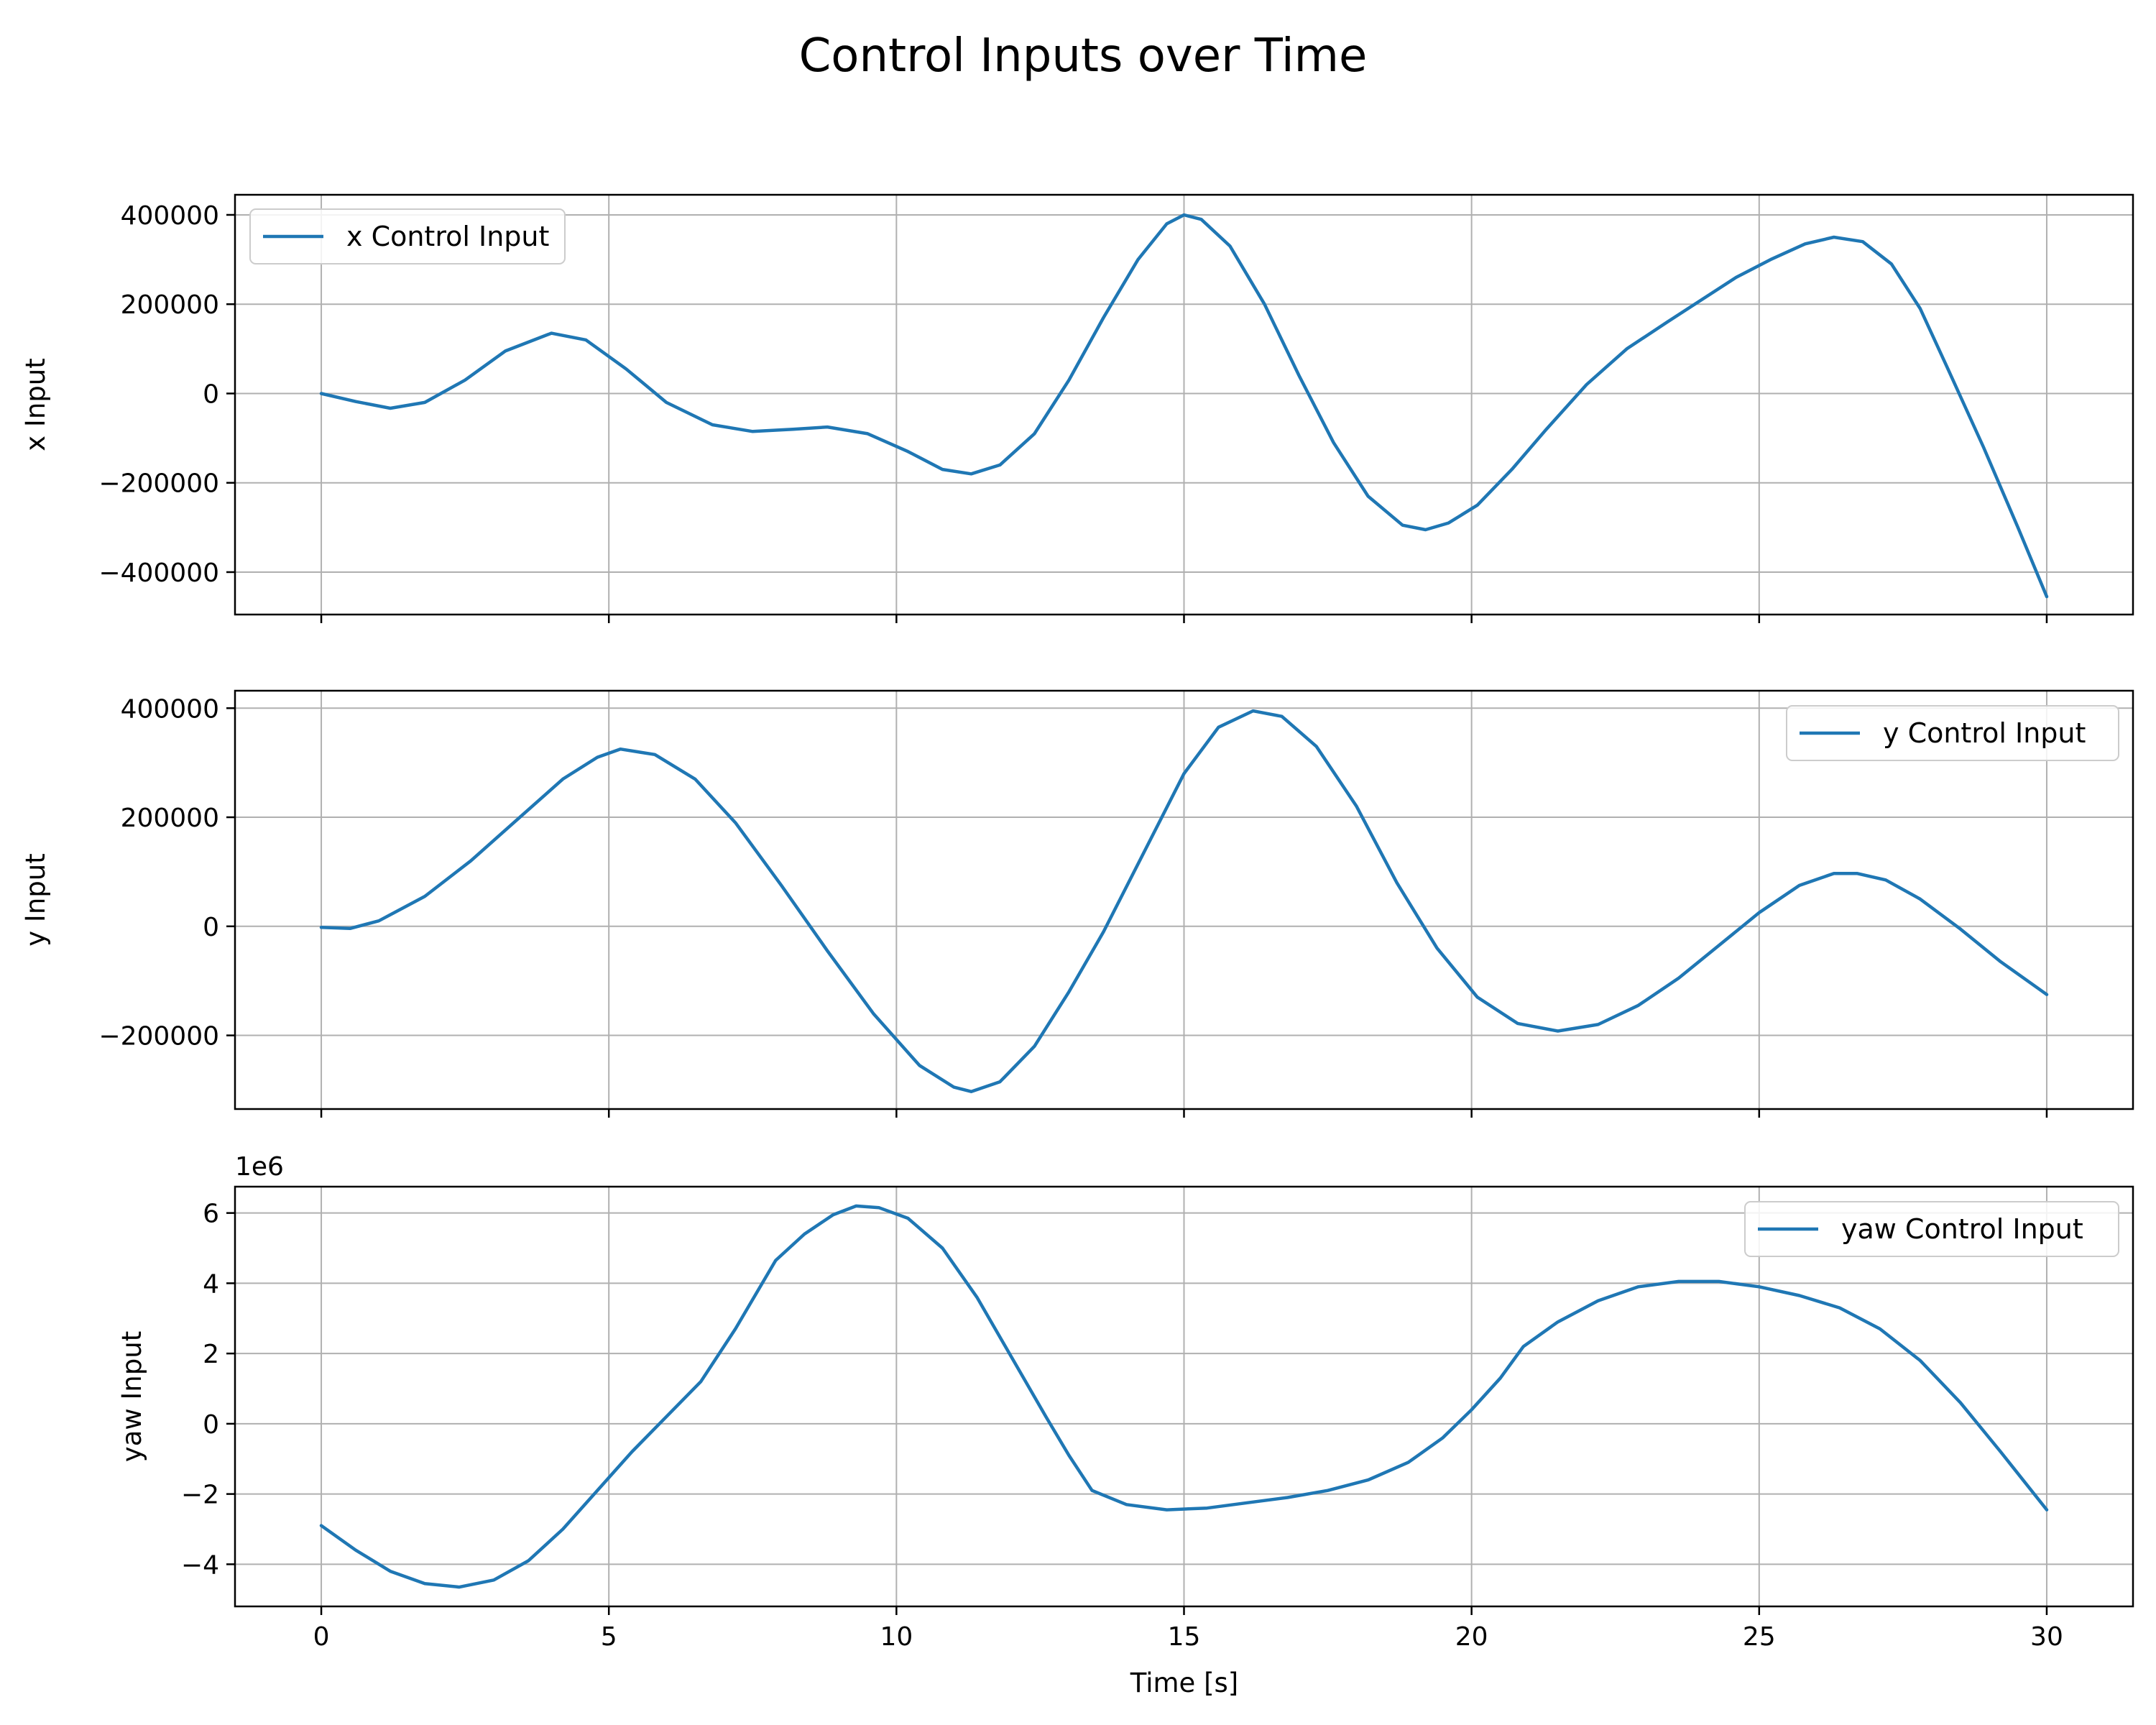  What do you see at coordinates (211, 1354) in the screenshot?
I see `yaw-ytick-label: 2` at bounding box center [211, 1354].